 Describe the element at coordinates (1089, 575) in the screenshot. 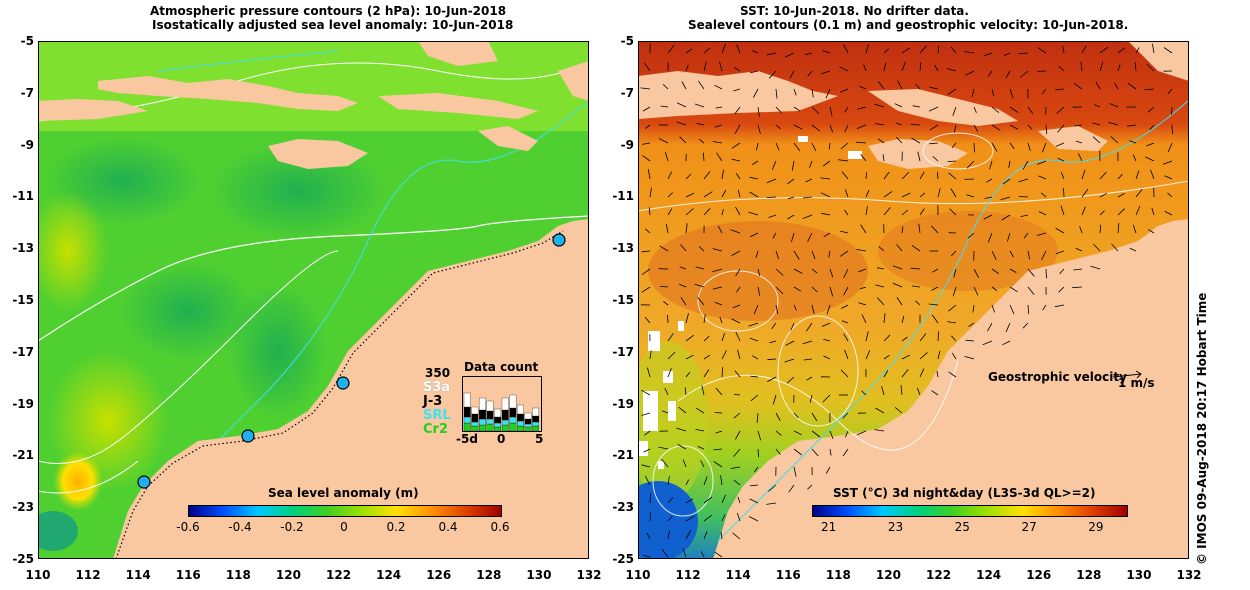

I see `right-xtick: 128` at that location.